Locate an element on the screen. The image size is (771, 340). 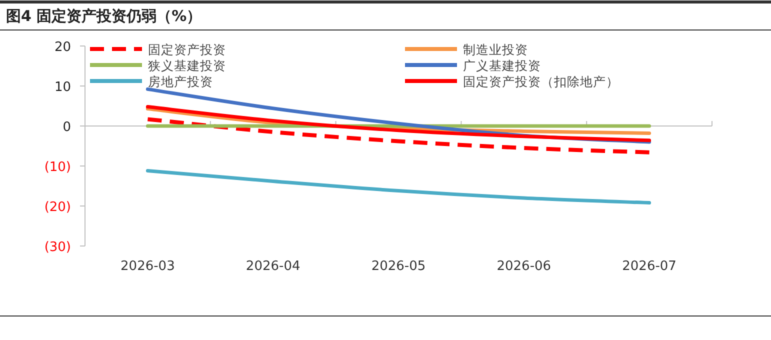
x-tick-label: 2026-04 is located at coordinates (273, 266).